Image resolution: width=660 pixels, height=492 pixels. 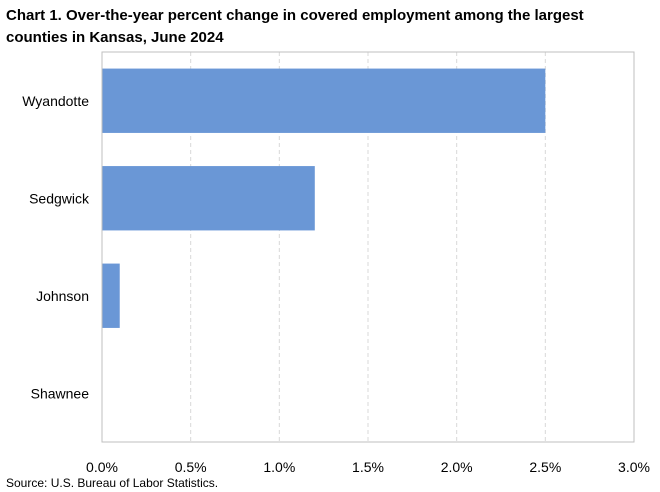 I want to click on category-labels: Wyandotte Sedgwick Johnson Shawnee, so click(x=56, y=247).